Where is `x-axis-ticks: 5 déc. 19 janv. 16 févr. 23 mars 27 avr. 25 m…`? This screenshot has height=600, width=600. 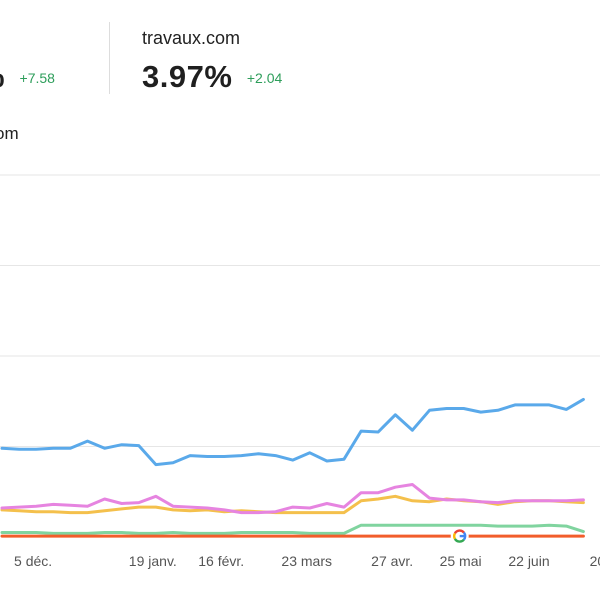 x-axis-ticks: 5 déc. 19 janv. 16 févr. 23 mars 27 avr. 25 m… is located at coordinates (307, 561).